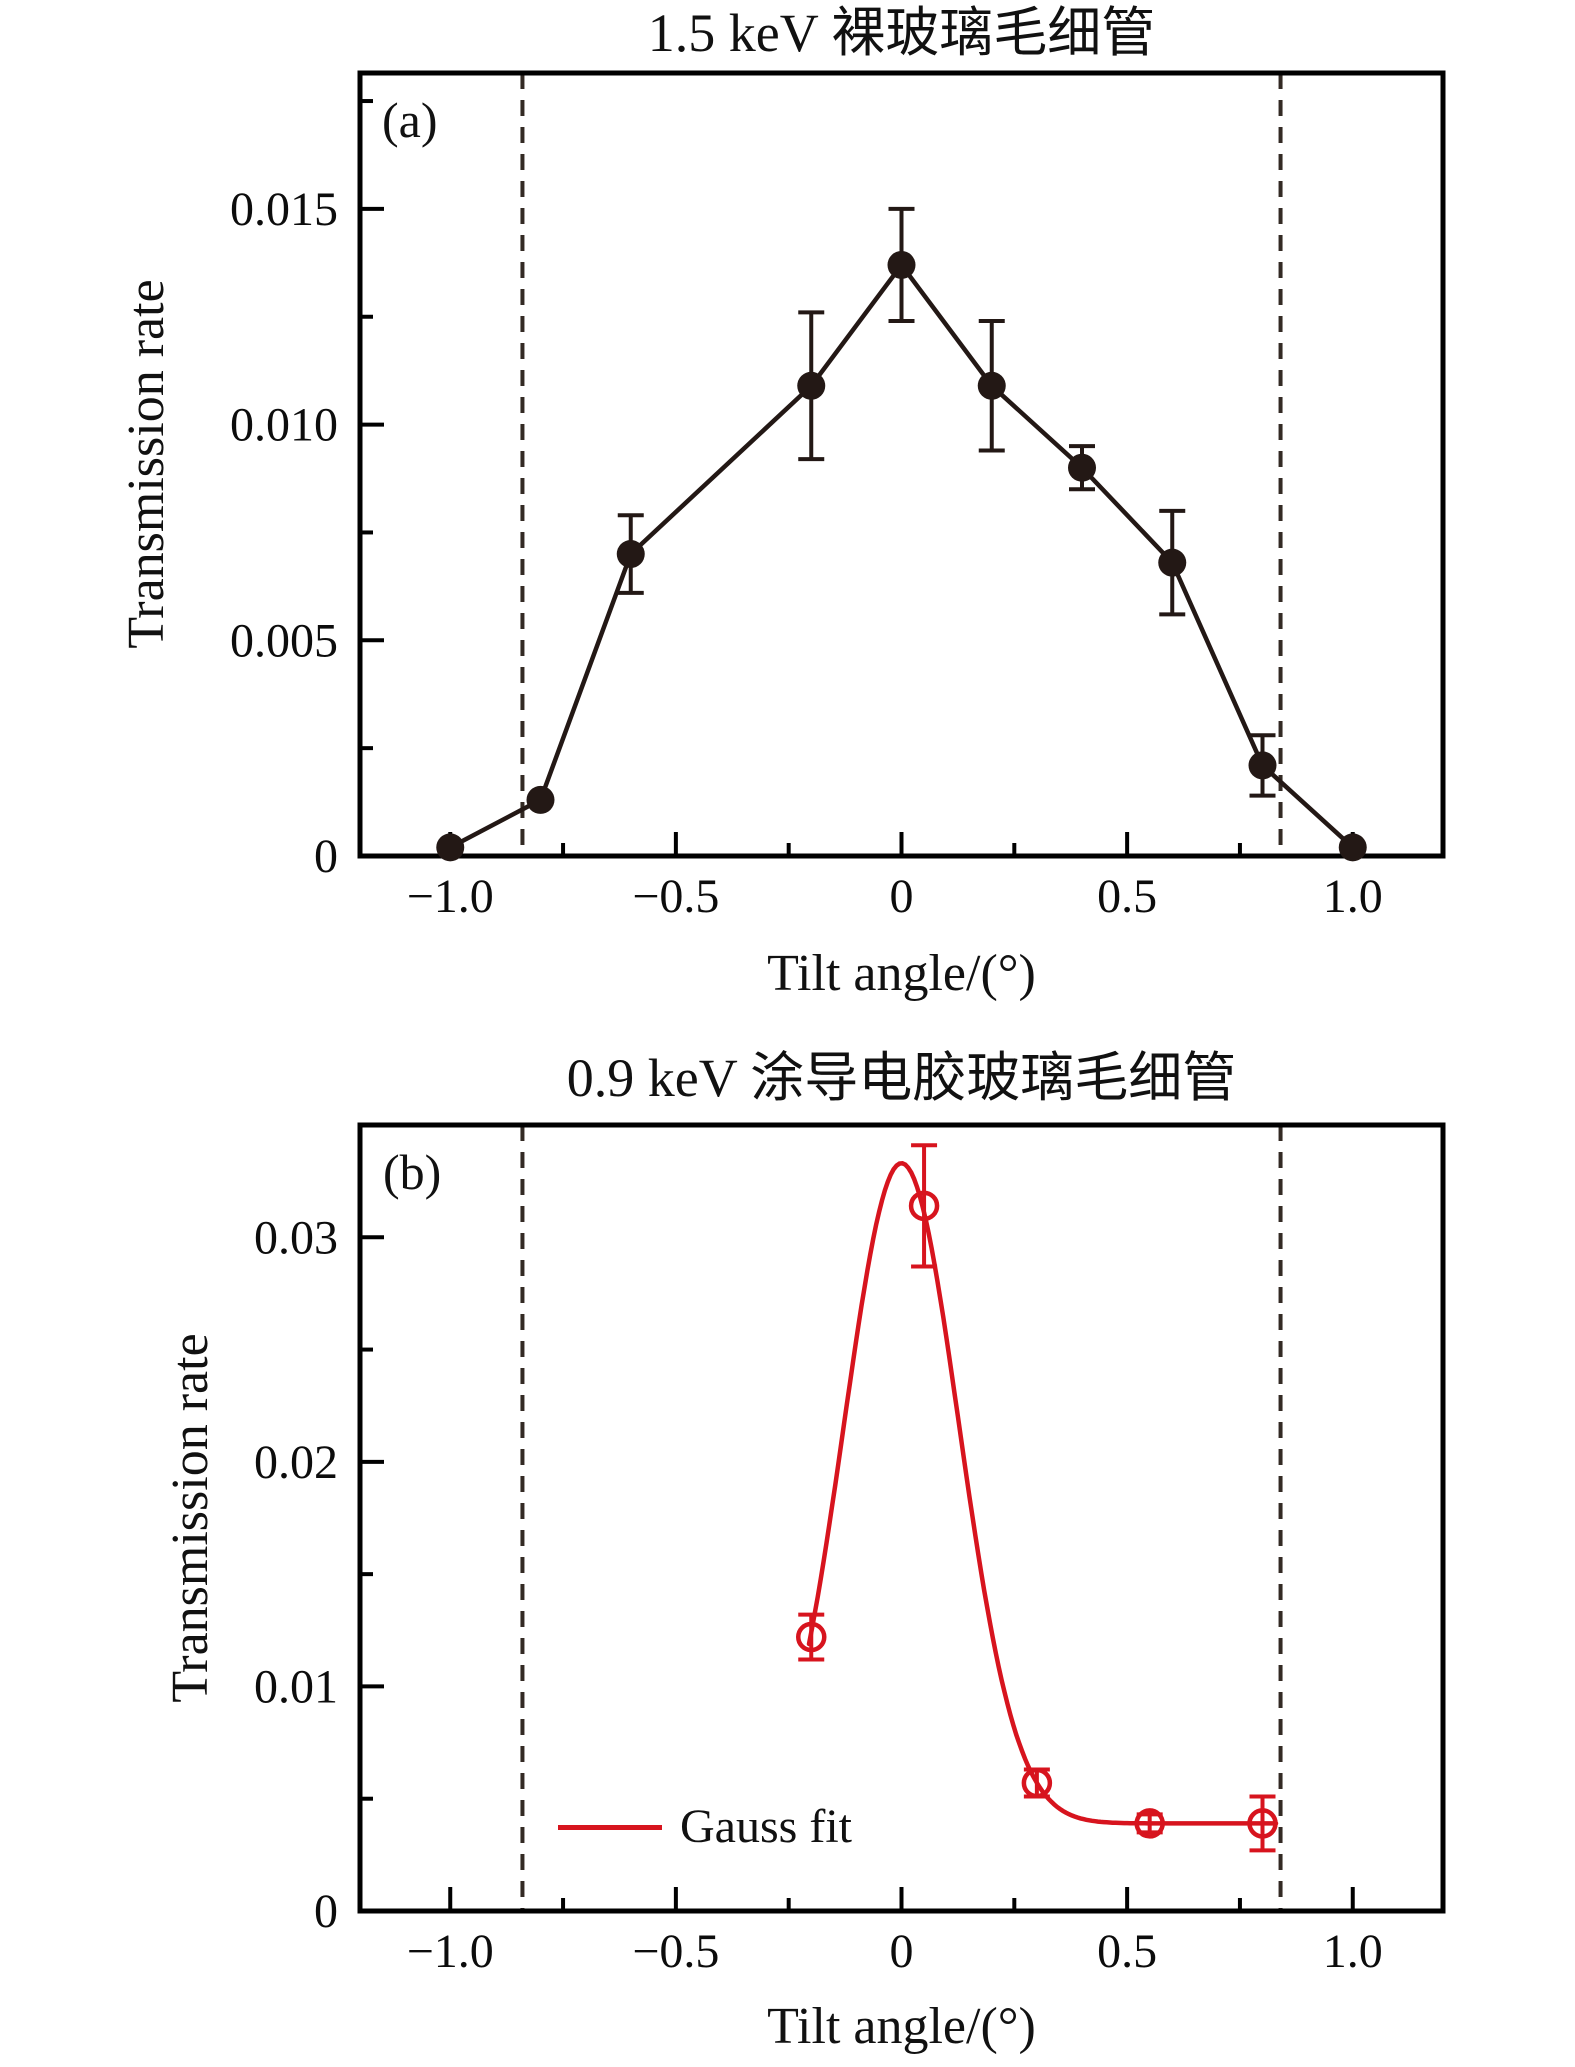  What do you see at coordinates (190, 1518) in the screenshot?
I see `chart-b-y-axis-title: Transmission rate` at bounding box center [190, 1518].